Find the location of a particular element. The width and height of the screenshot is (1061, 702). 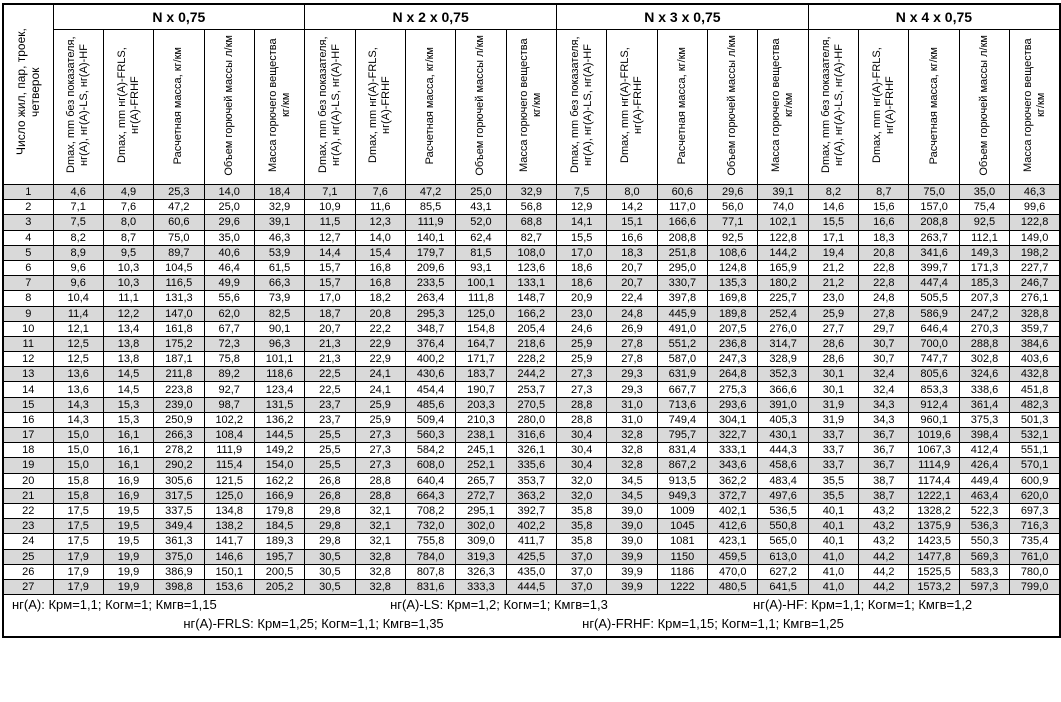

data-cell: 244,2 is located at coordinates (531, 374).